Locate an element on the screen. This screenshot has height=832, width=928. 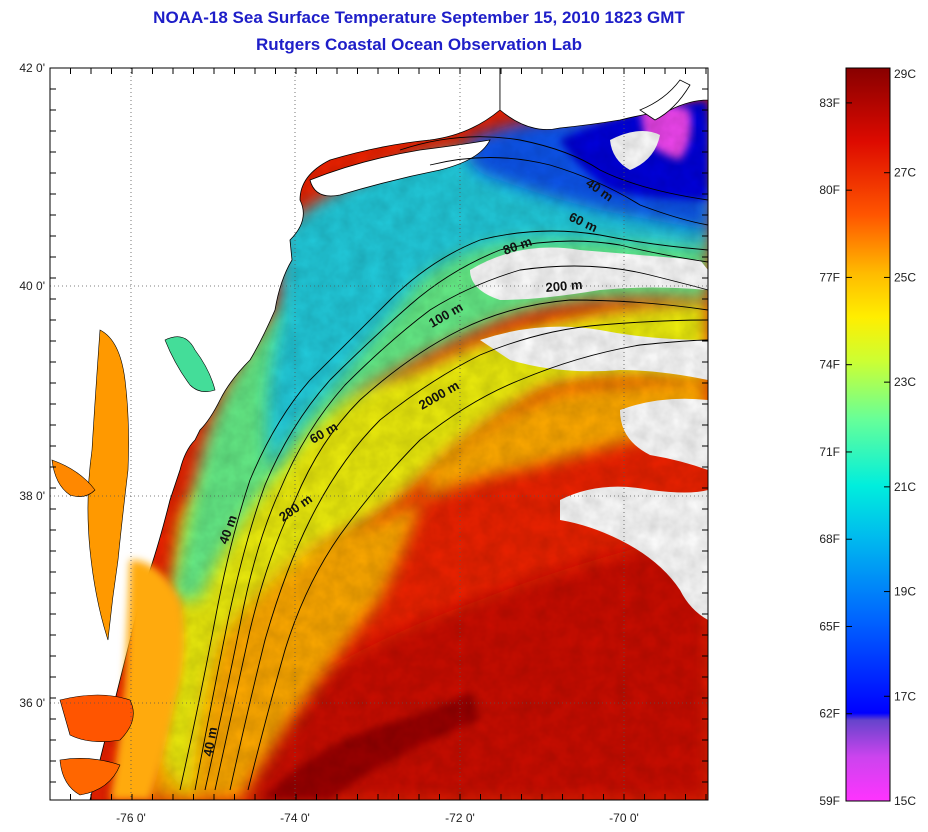
contour-label: 200 m is located at coordinates (564, 286).